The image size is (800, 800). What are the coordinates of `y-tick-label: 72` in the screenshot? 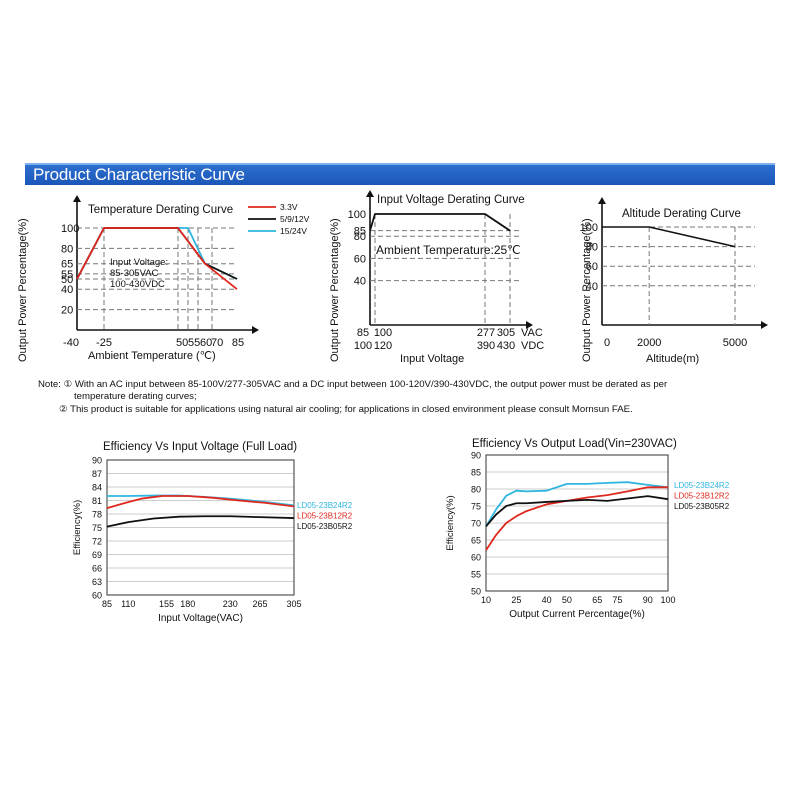 It's located at (97, 542).